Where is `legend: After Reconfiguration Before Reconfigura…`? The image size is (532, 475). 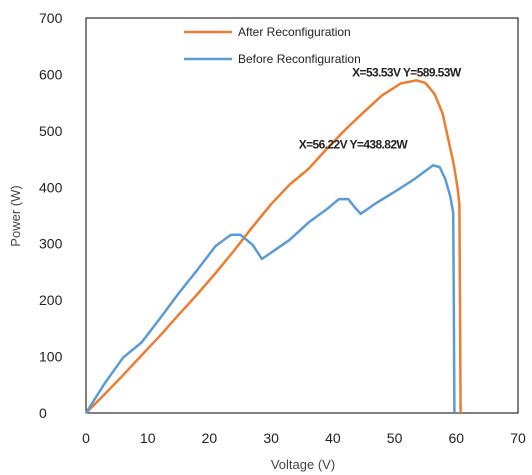
legend: After Reconfiguration Before Reconfigura… is located at coordinates (272, 45).